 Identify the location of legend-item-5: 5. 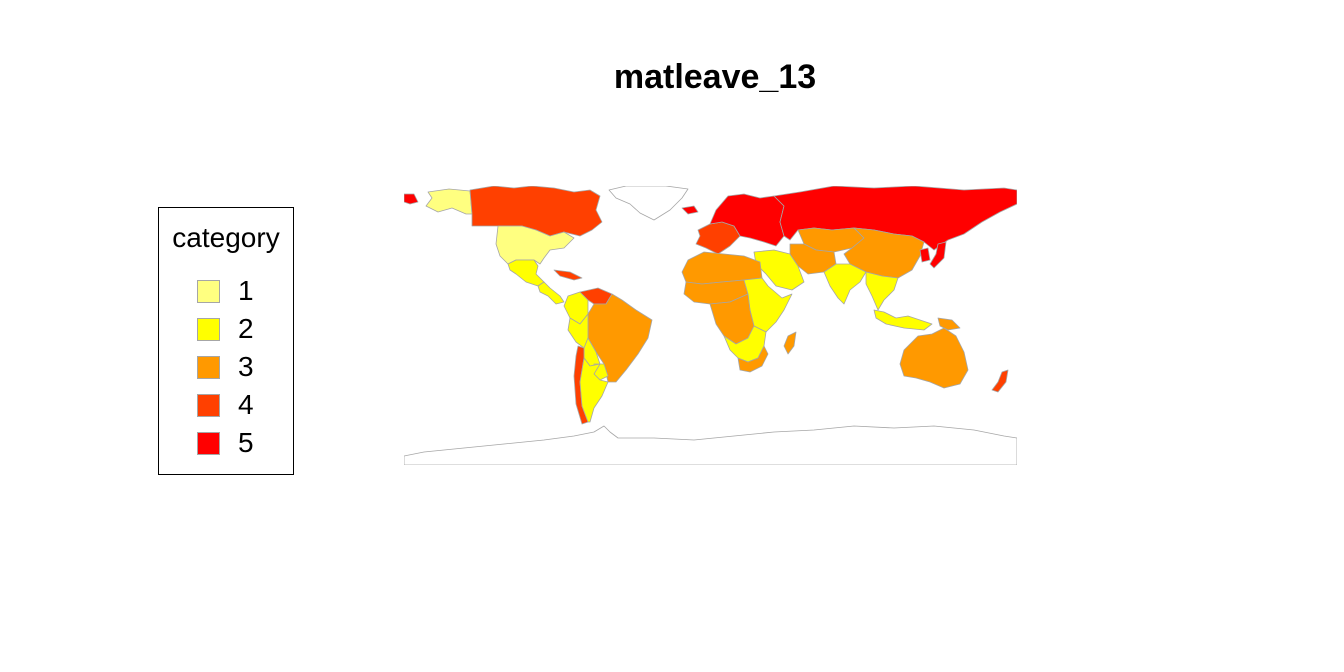
(225, 443).